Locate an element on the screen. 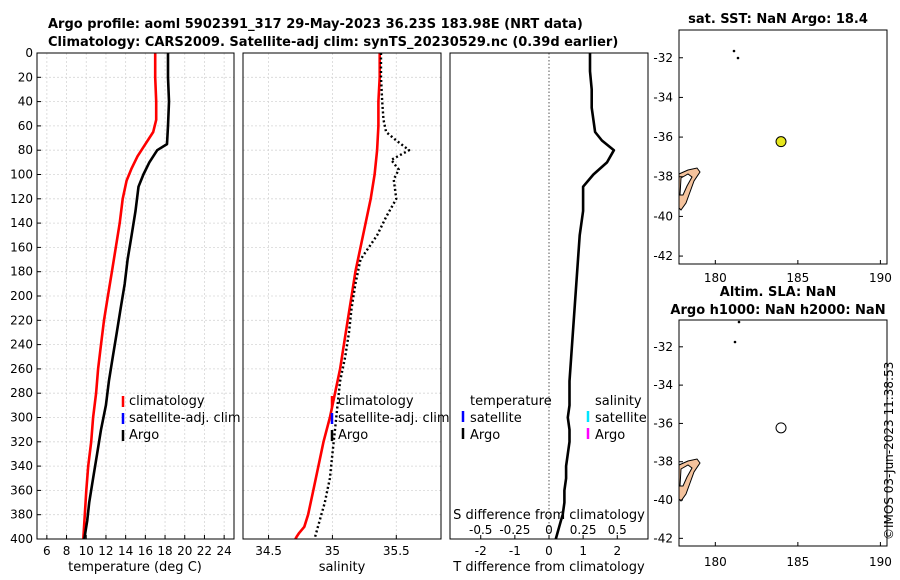 This screenshot has width=900, height=580. sst-map-axes-box is located at coordinates (783, 147).